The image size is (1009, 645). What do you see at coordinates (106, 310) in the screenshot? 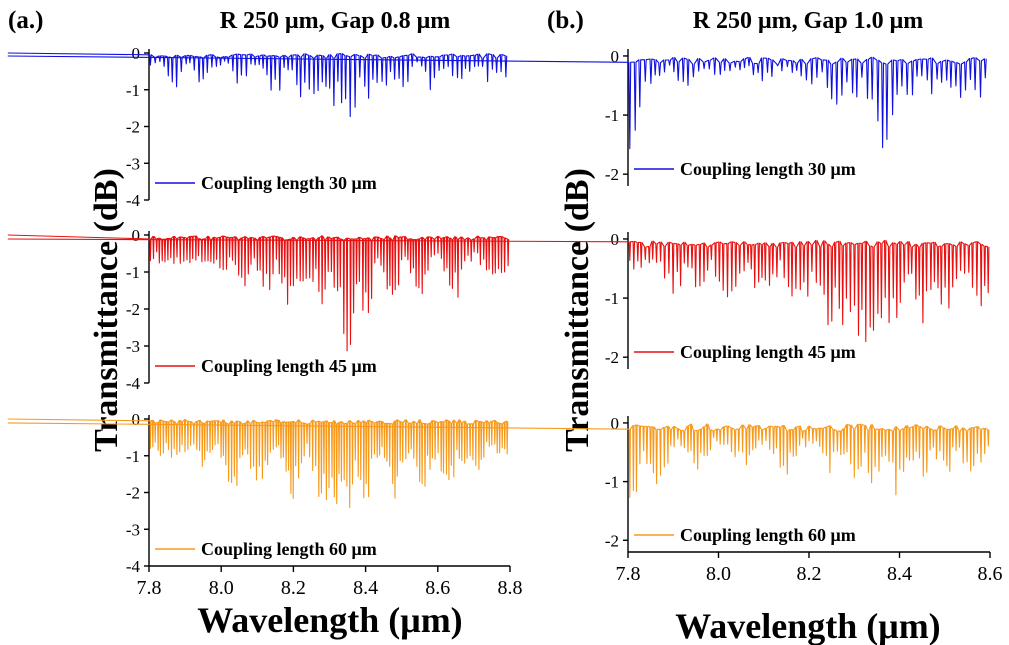
I see `panel-a-ylabel: Transmittance (dB)` at bounding box center [106, 310].